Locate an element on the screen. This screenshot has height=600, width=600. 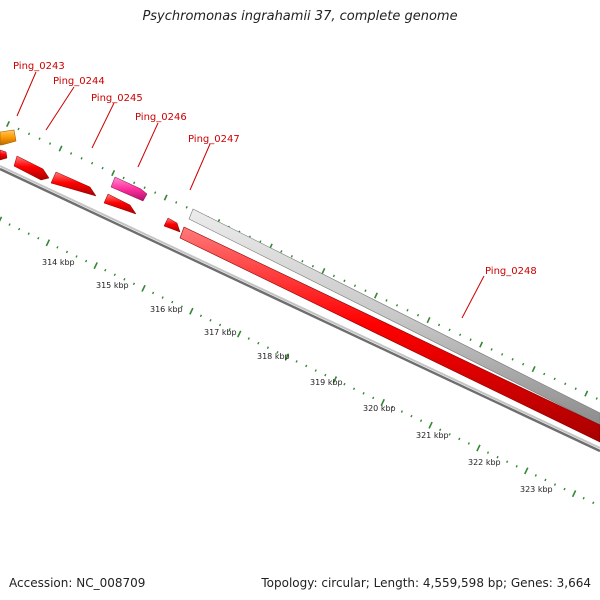
ruler-label: 320 kbp is located at coordinates (379, 408).